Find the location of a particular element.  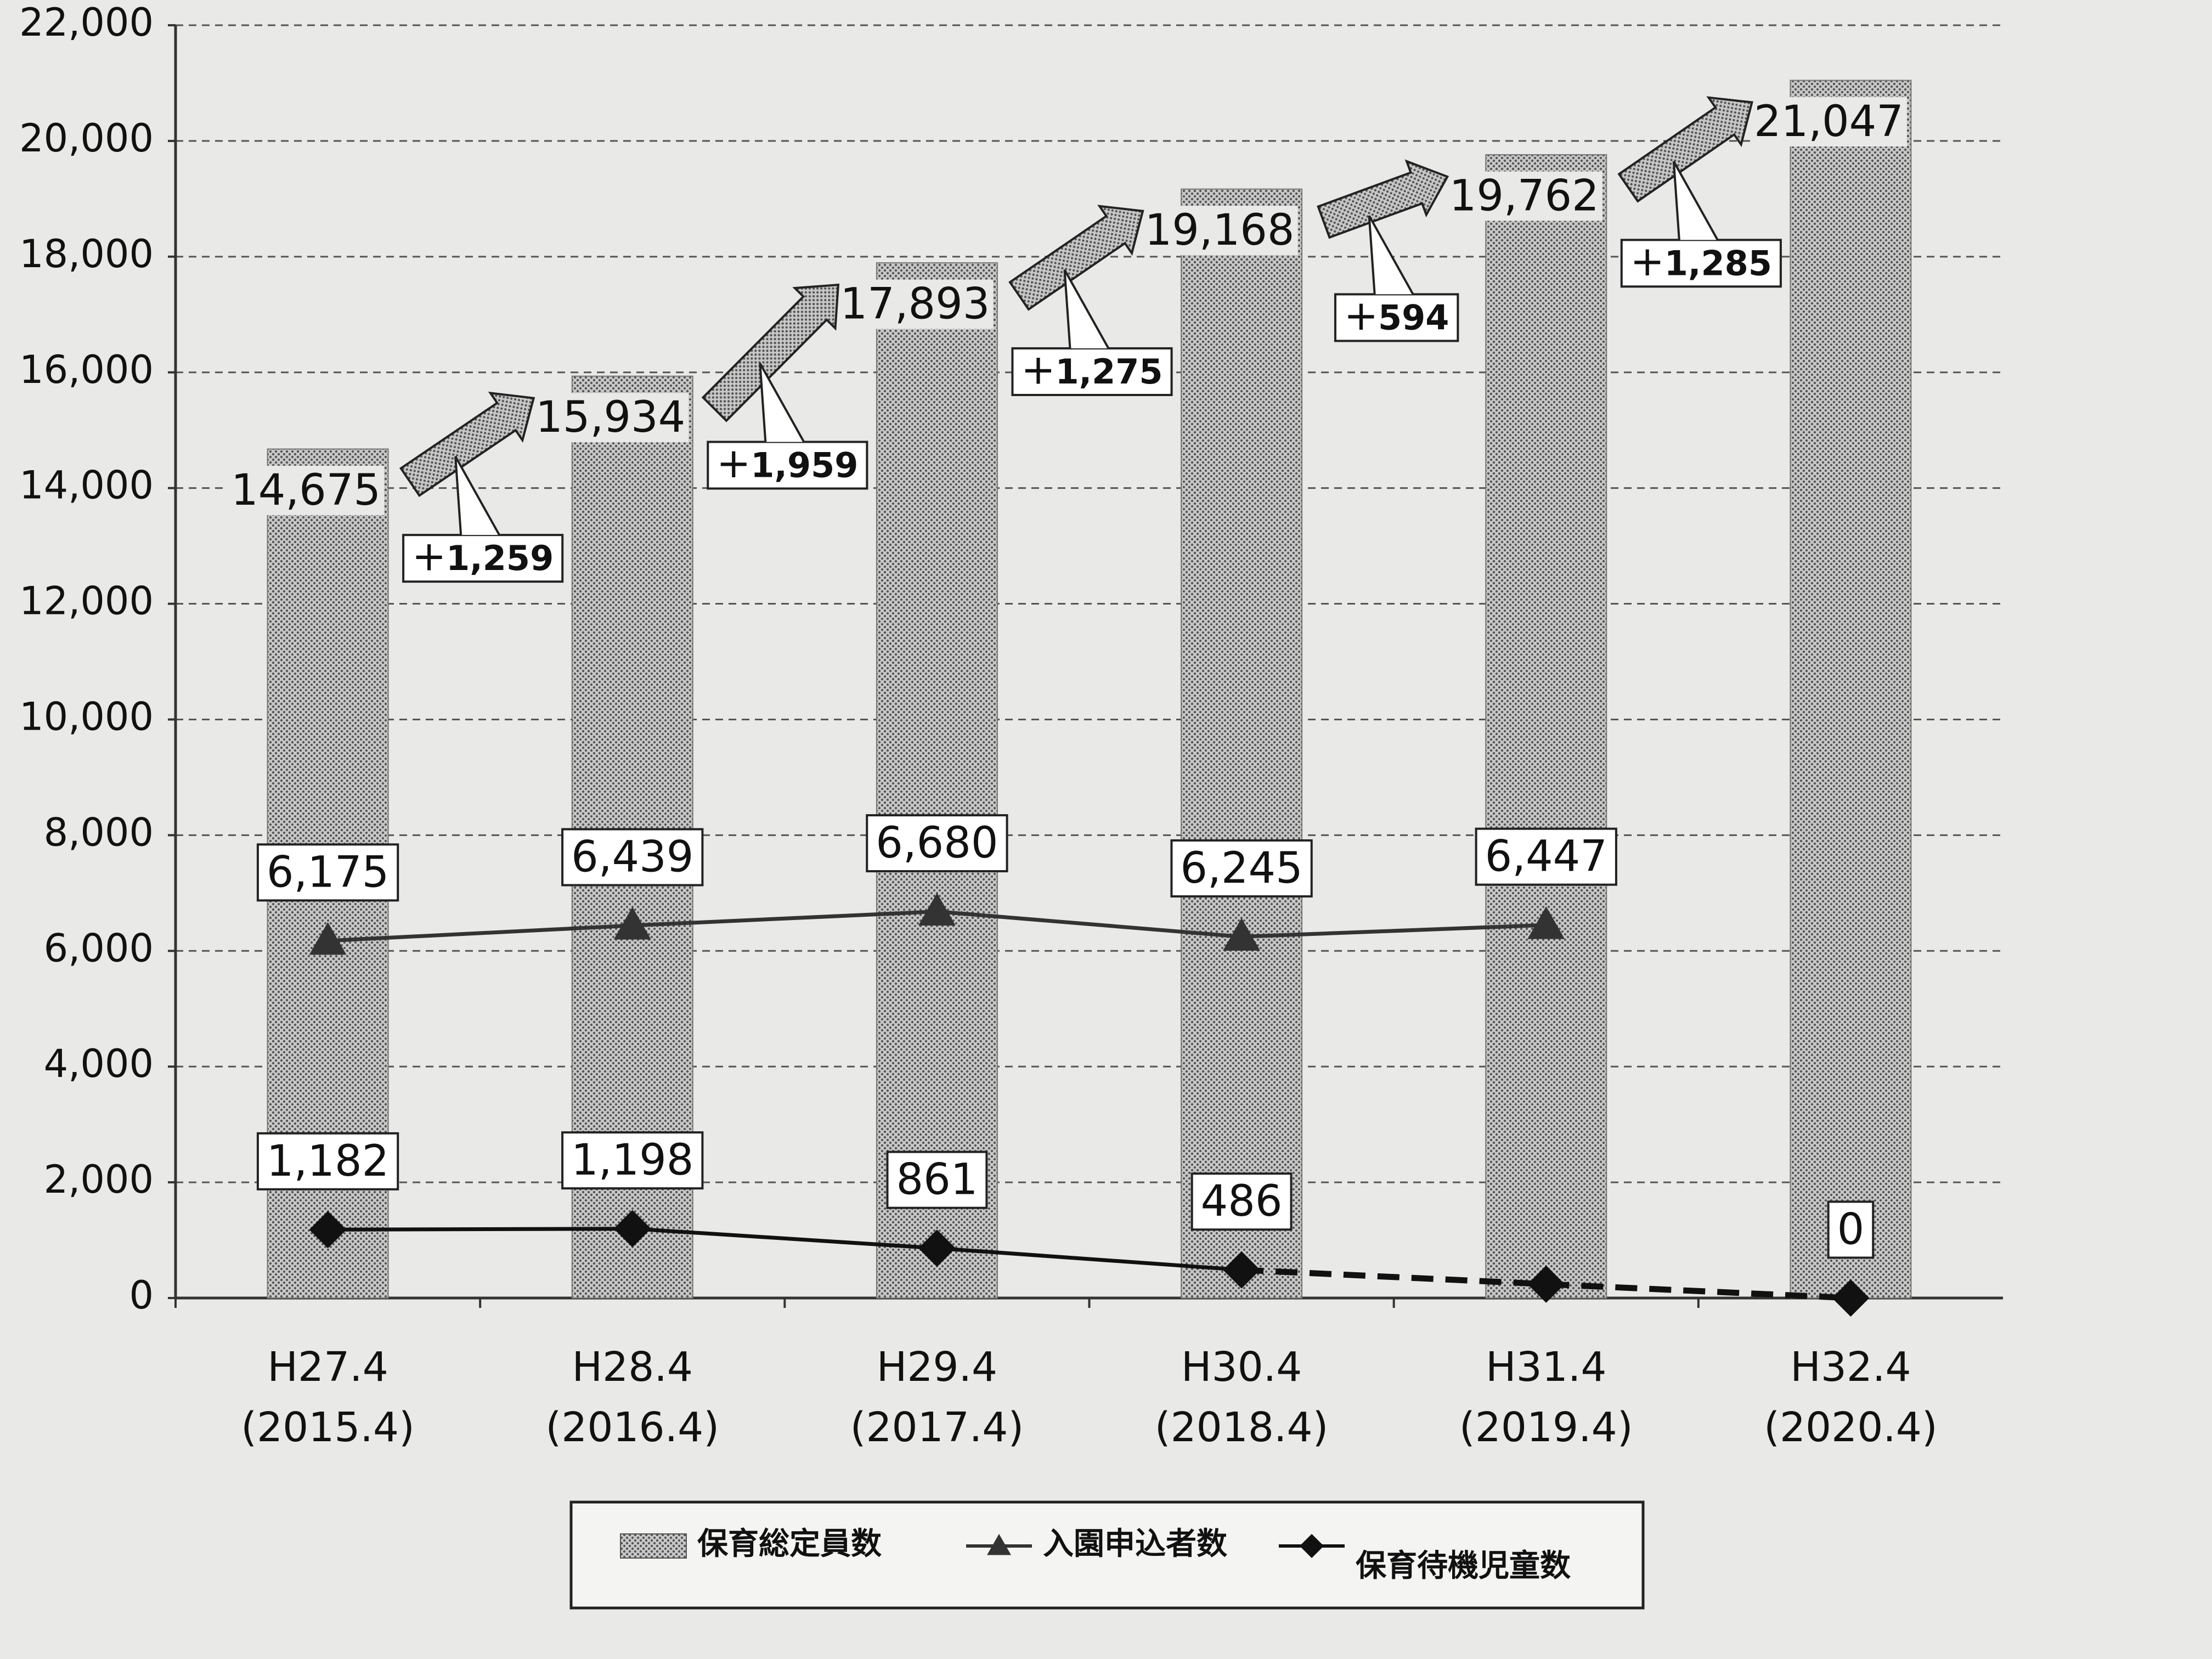

line-value-label: 1,198 is located at coordinates (632, 1160).